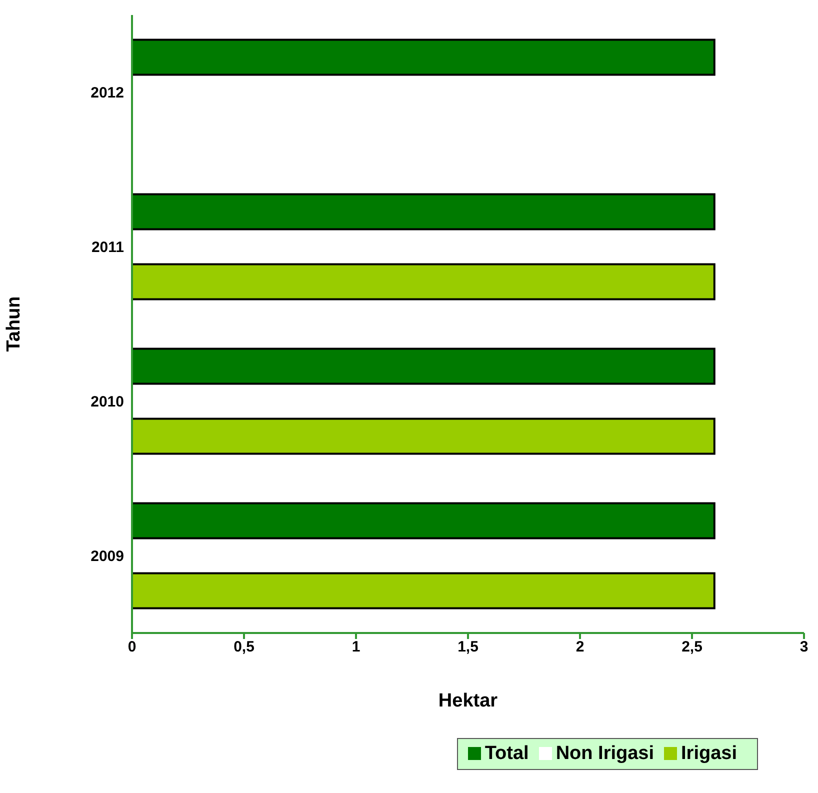 The width and height of the screenshot is (818, 793). What do you see at coordinates (580, 647) in the screenshot?
I see `x-tick-label: 2` at bounding box center [580, 647].